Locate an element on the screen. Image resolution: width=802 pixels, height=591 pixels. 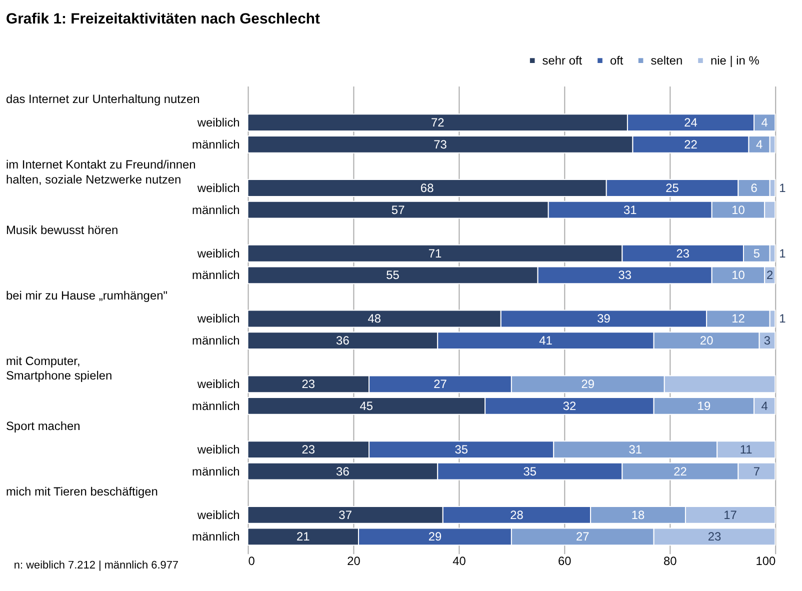
x-tick-label: 100 is located at coordinates (766, 561).